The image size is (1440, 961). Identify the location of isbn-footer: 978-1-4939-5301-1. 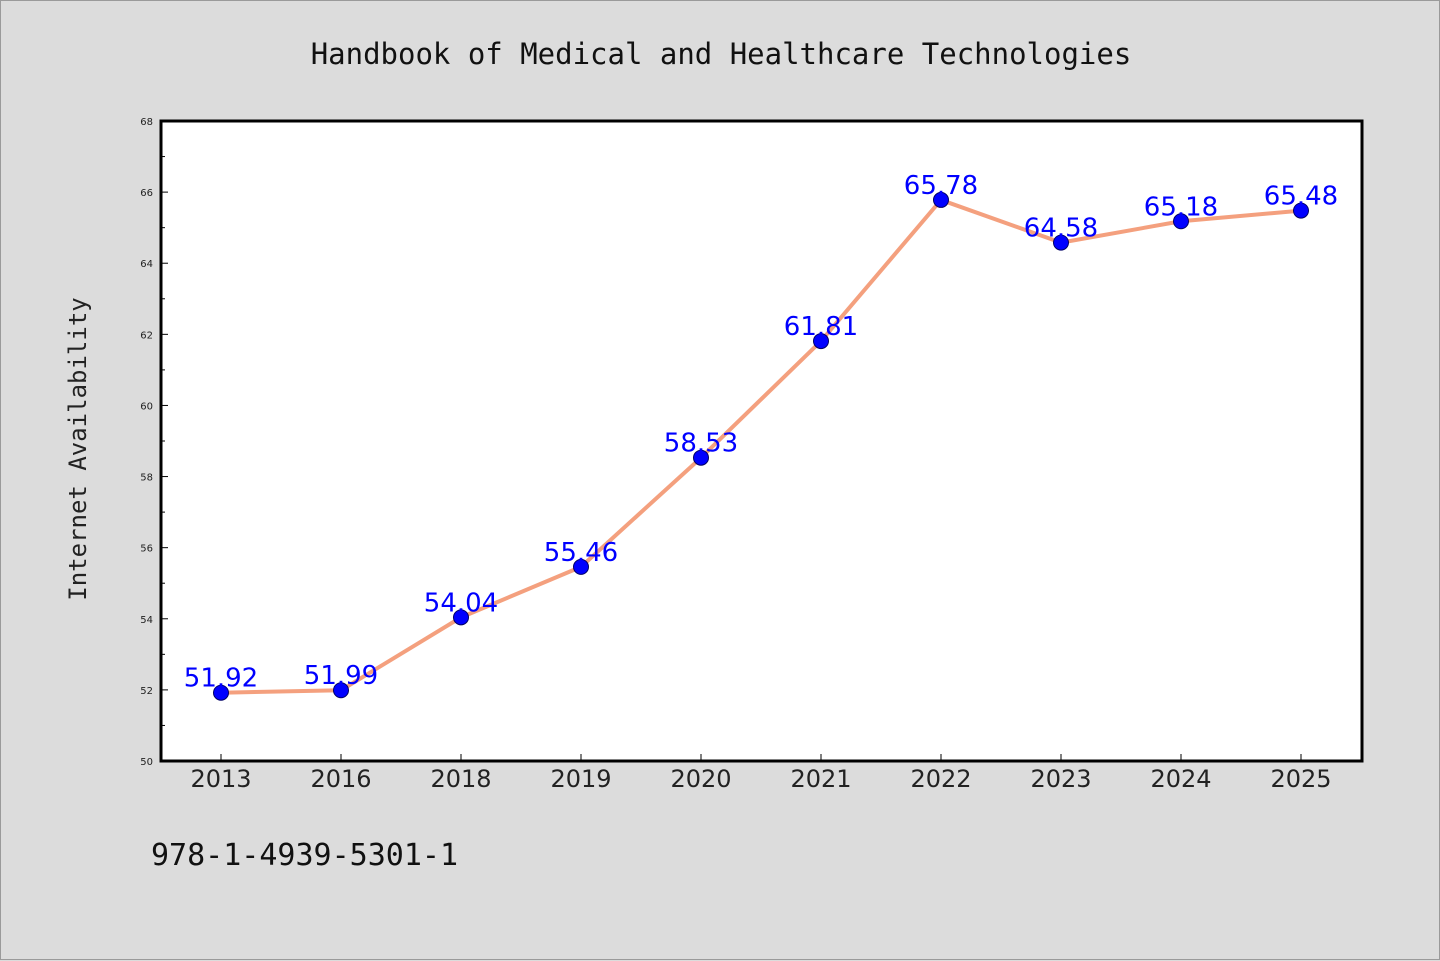
(304, 855).